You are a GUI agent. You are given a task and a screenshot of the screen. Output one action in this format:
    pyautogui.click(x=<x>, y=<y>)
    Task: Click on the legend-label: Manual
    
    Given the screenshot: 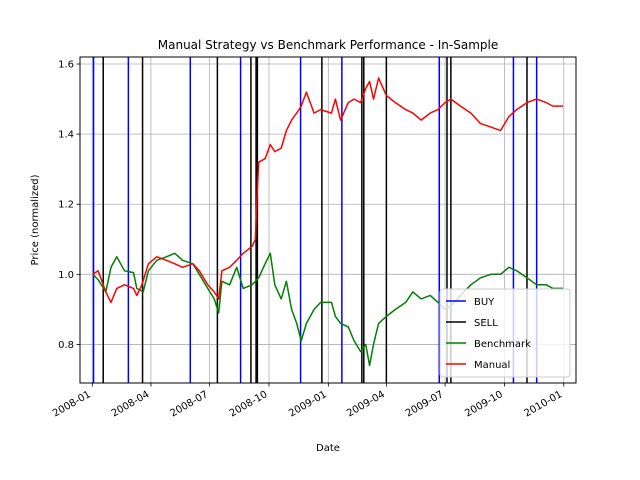 What is the action you would take?
    pyautogui.click(x=492, y=365)
    